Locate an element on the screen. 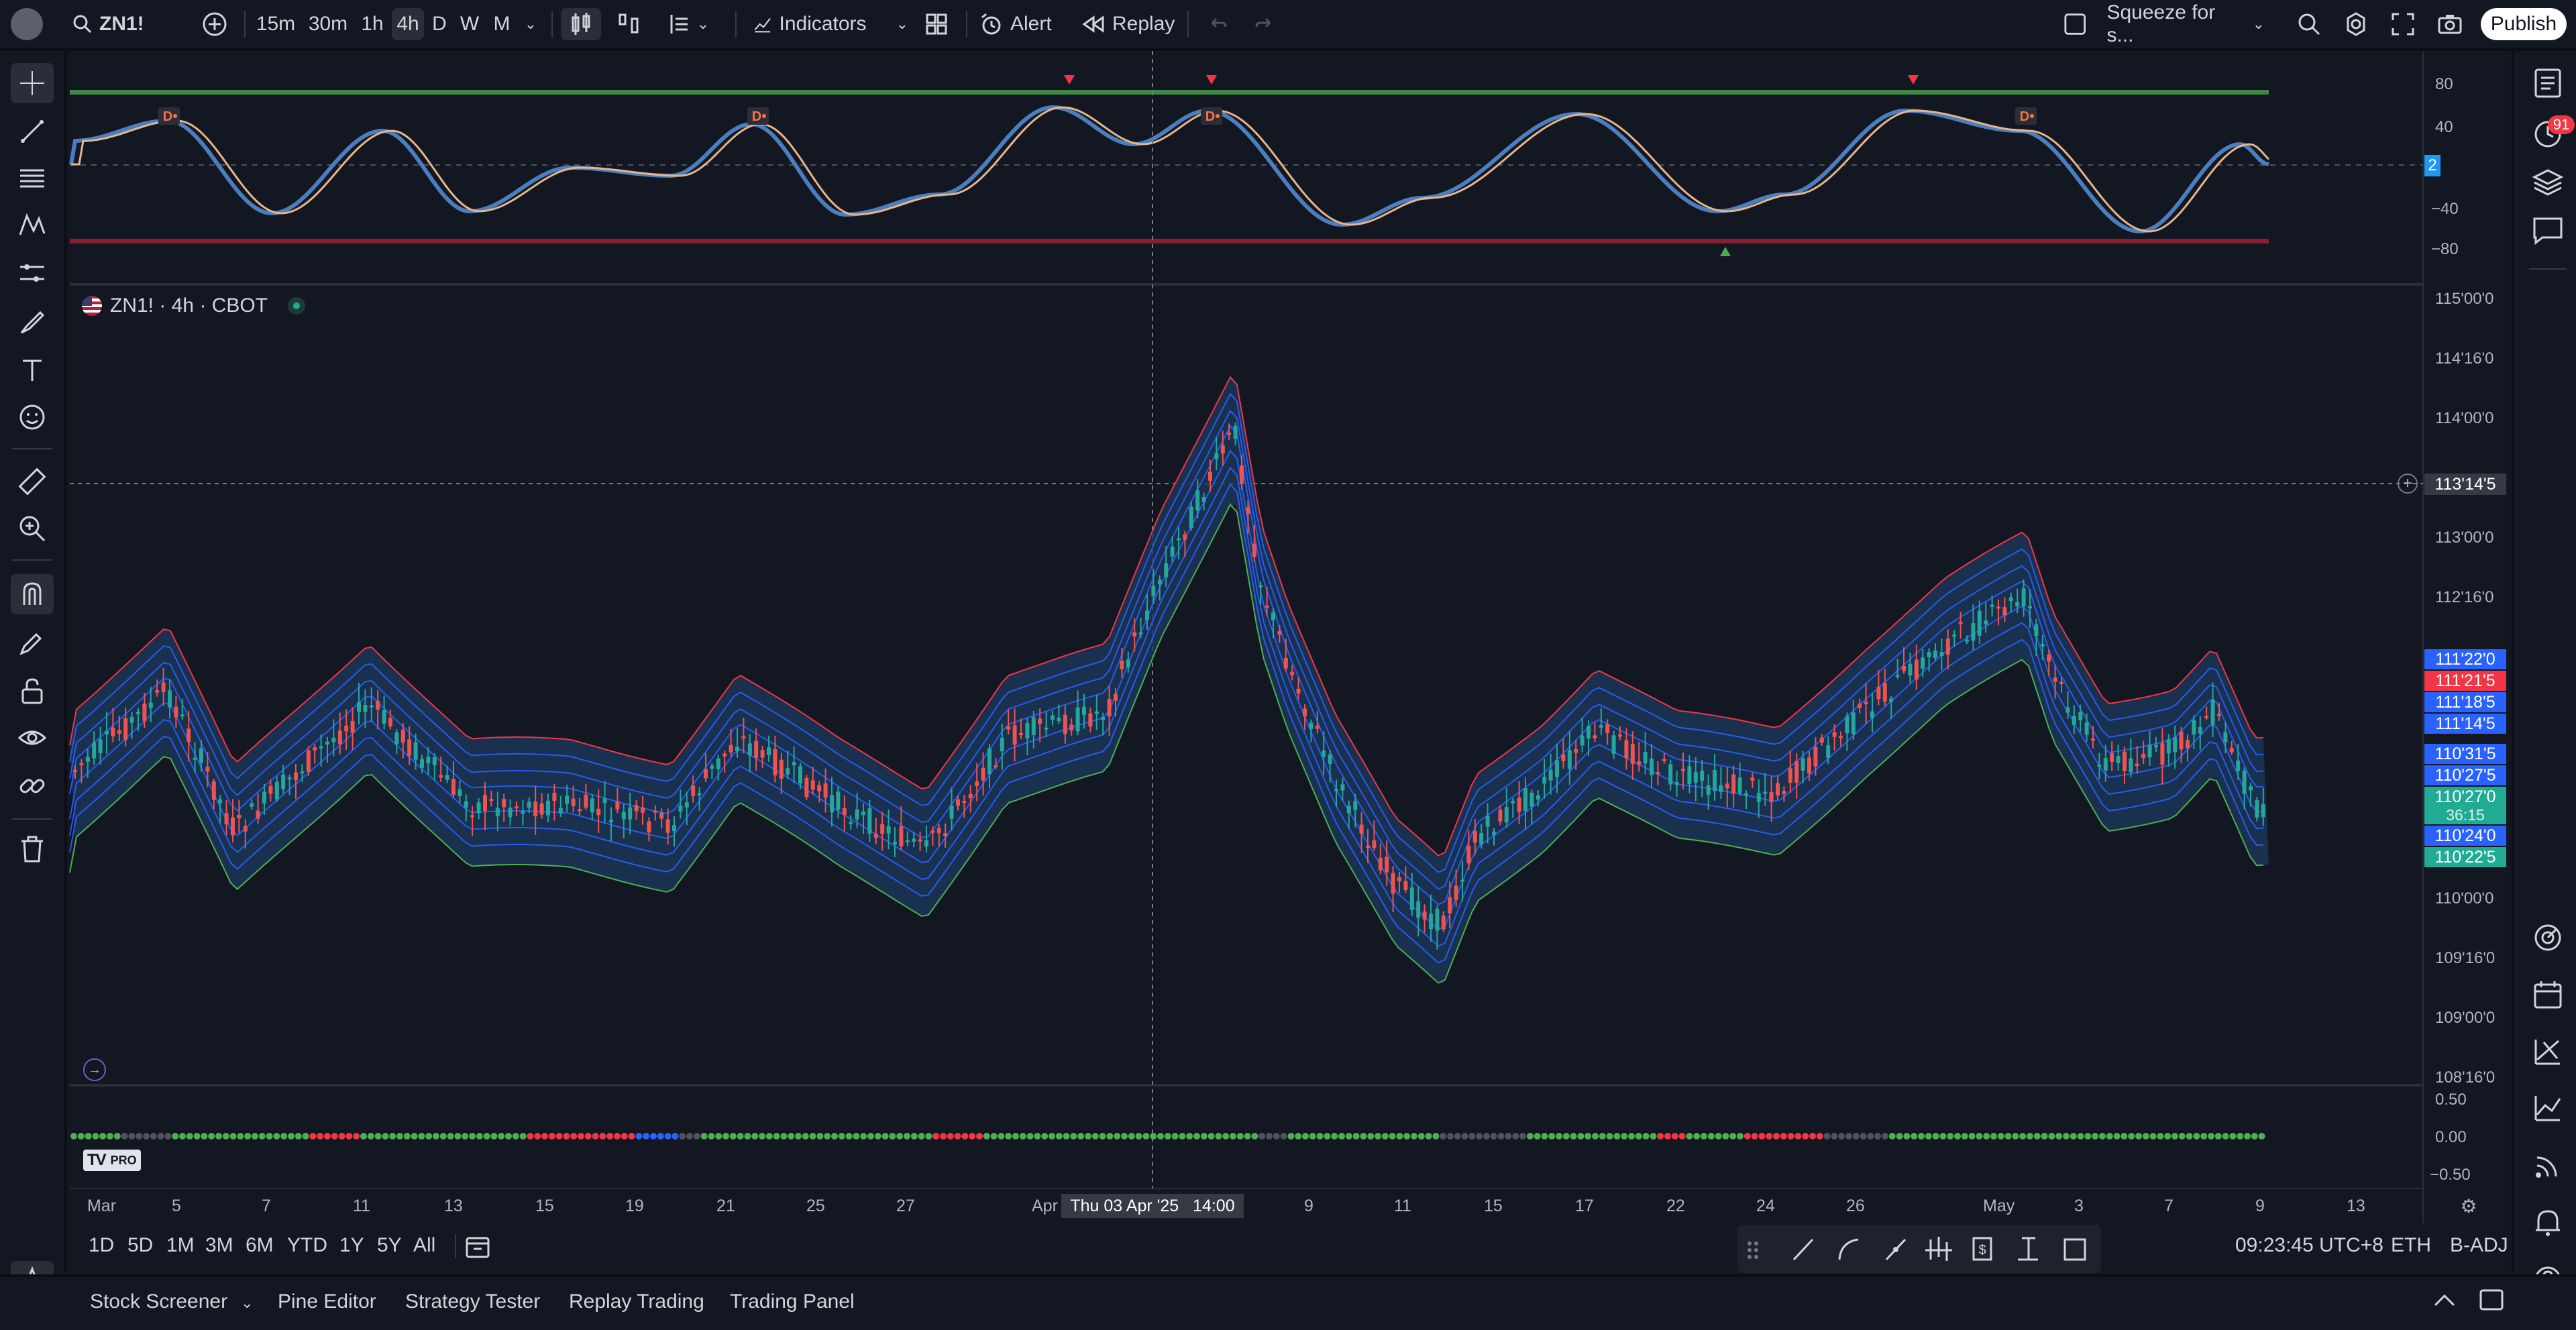 The image size is (2576, 1330). text-anchor-icon is located at coordinates (2028, 1249).